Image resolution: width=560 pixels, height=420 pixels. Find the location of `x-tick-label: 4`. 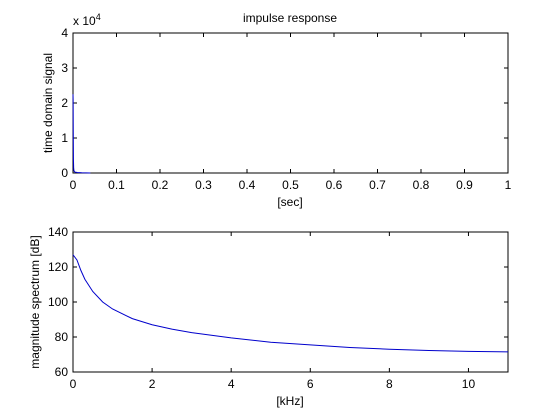

x-tick-label: 4 is located at coordinates (231, 384).